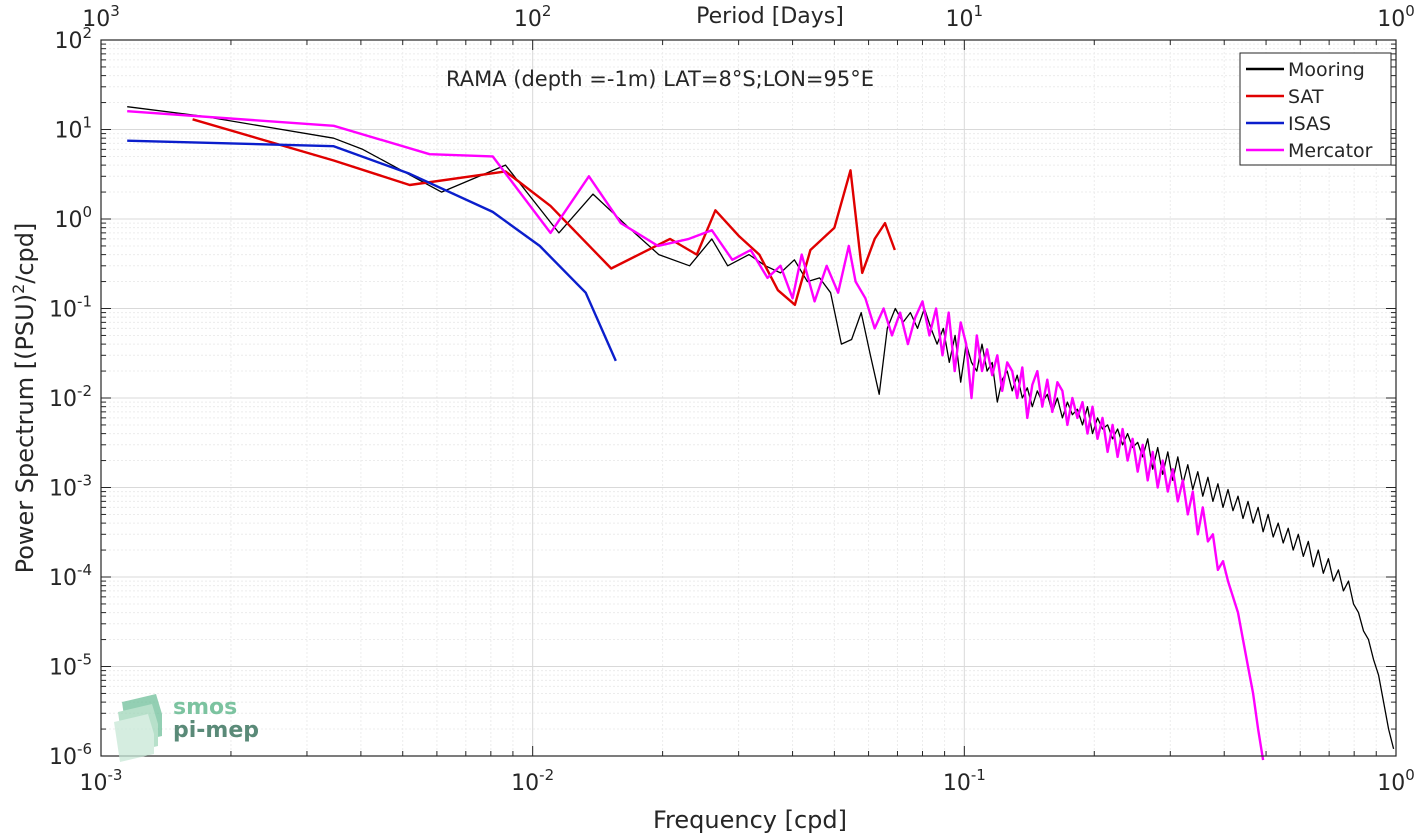 The height and width of the screenshot is (838, 1424). What do you see at coordinates (73, 129) in the screenshot?
I see `y-tick-label: 10¹` at bounding box center [73, 129].